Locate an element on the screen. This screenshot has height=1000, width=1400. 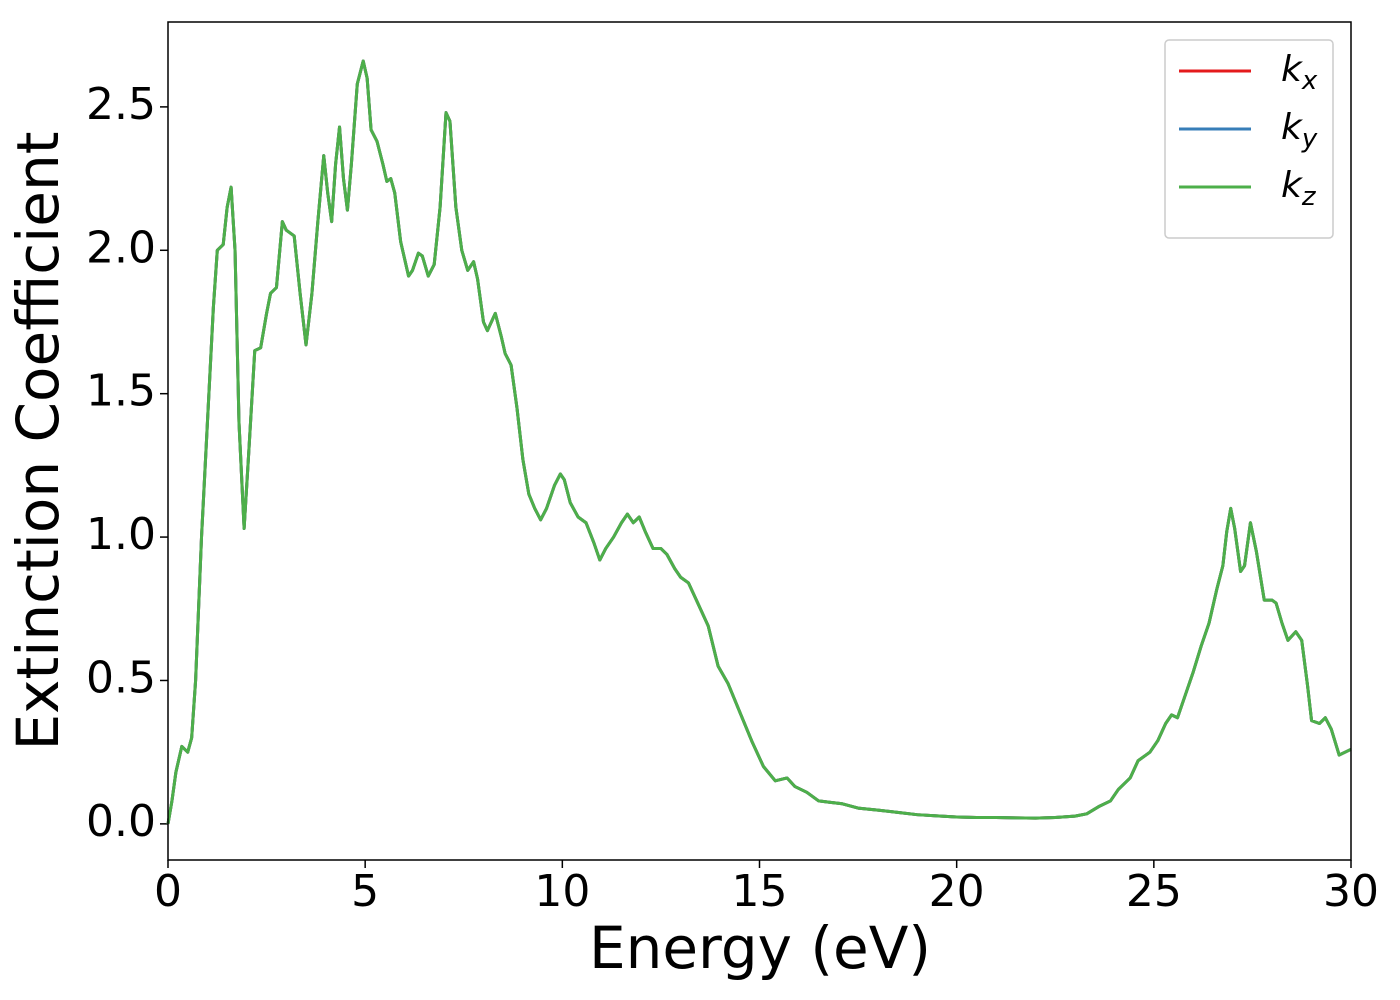
y-tick-label: 2.0 is located at coordinates (121, 247).